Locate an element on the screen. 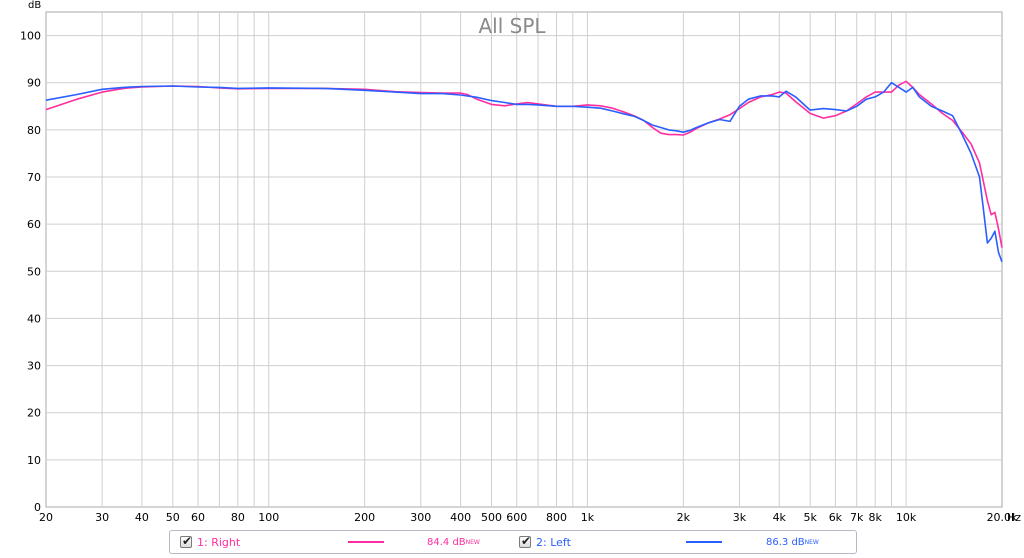 The width and height of the screenshot is (1024, 558). x-unit-label: Hz is located at coordinates (1014, 517).